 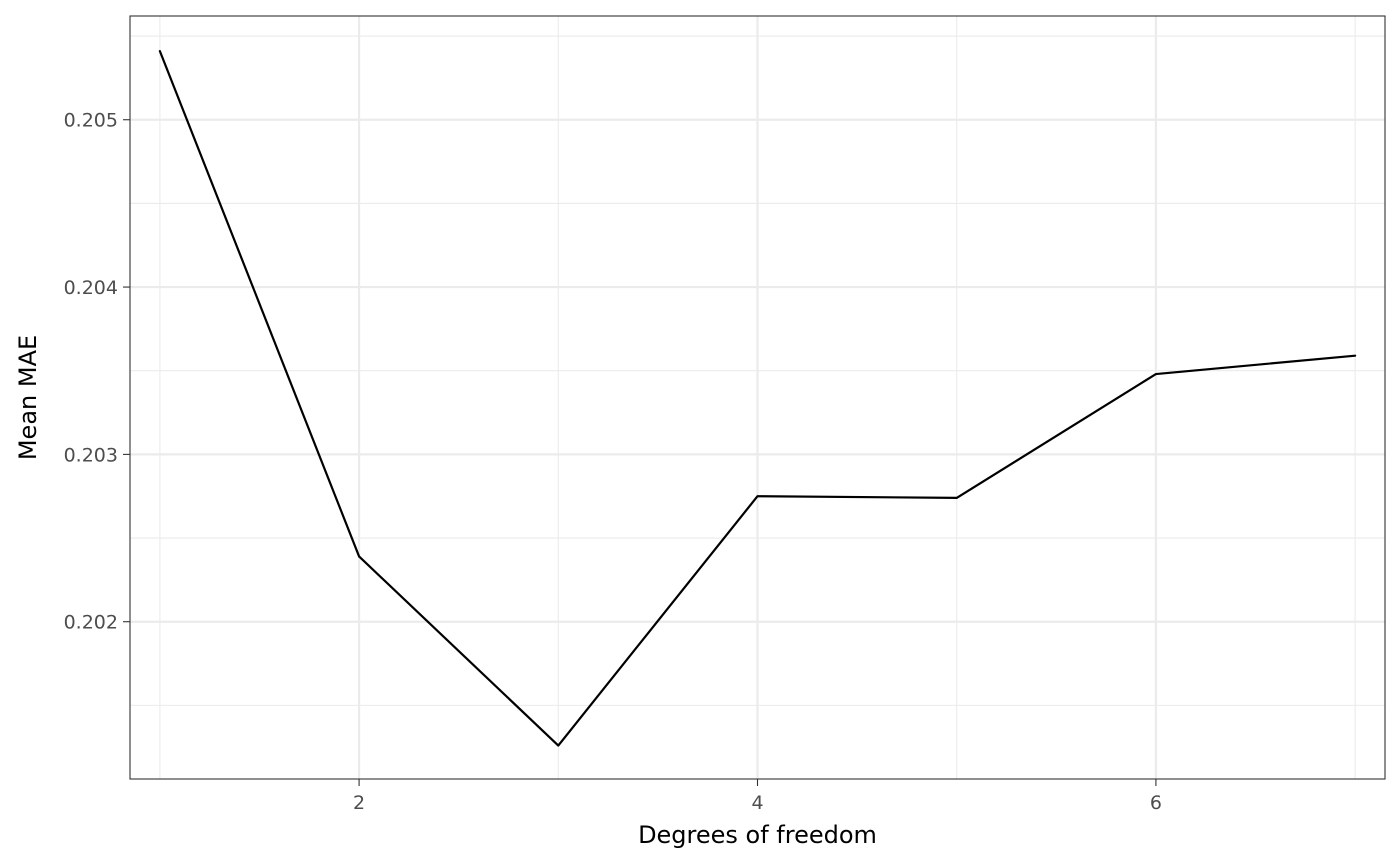 What do you see at coordinates (91, 288) in the screenshot?
I see `y-tick-label: 0.204` at bounding box center [91, 288].